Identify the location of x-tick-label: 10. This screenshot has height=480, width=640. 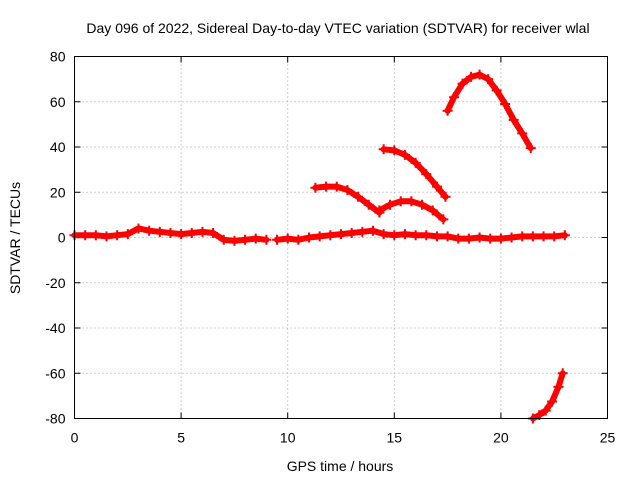
(288, 438).